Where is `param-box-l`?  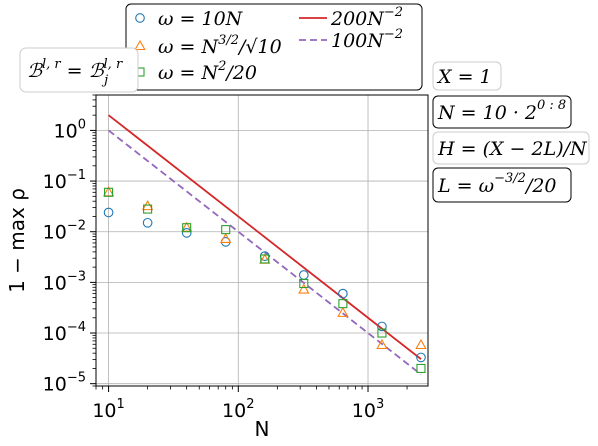
param-box-l is located at coordinates (502, 185).